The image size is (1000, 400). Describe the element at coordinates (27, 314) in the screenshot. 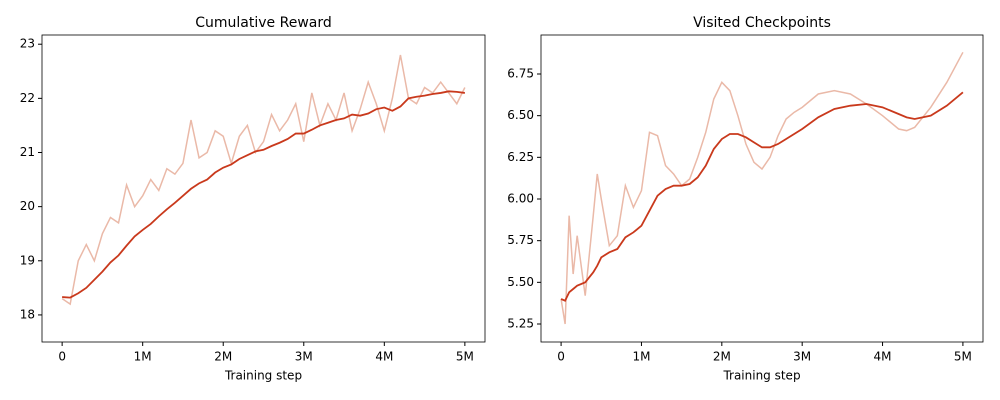

I see `y-tick-label: 18` at that location.